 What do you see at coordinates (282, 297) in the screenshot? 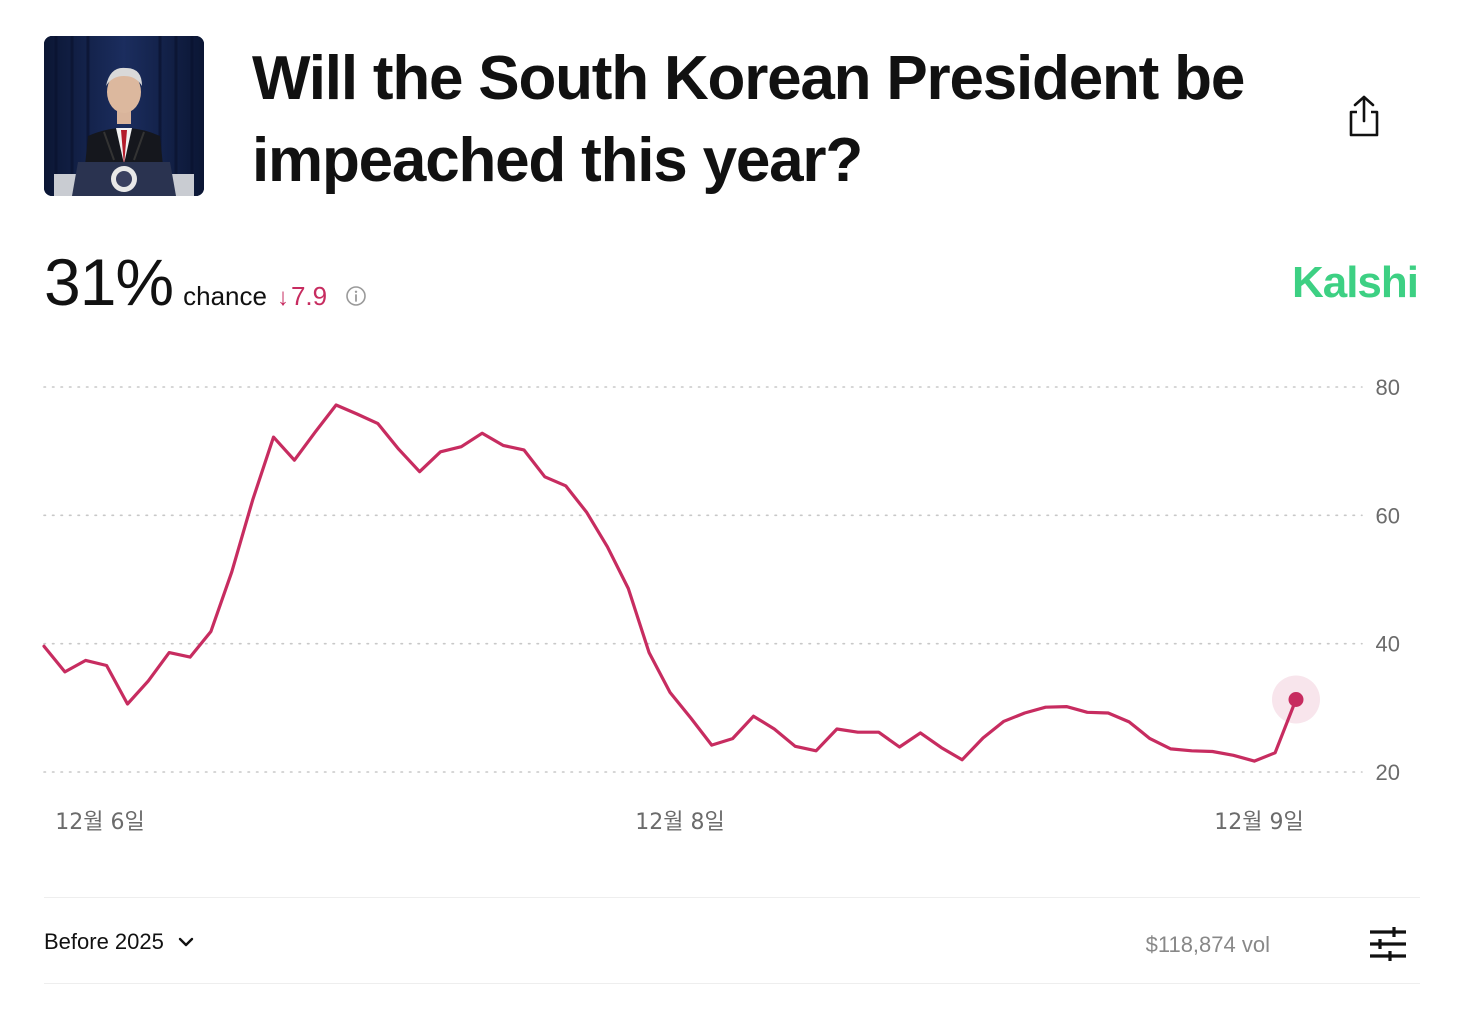
I see `arrow-down-icon: ↓` at bounding box center [282, 297].